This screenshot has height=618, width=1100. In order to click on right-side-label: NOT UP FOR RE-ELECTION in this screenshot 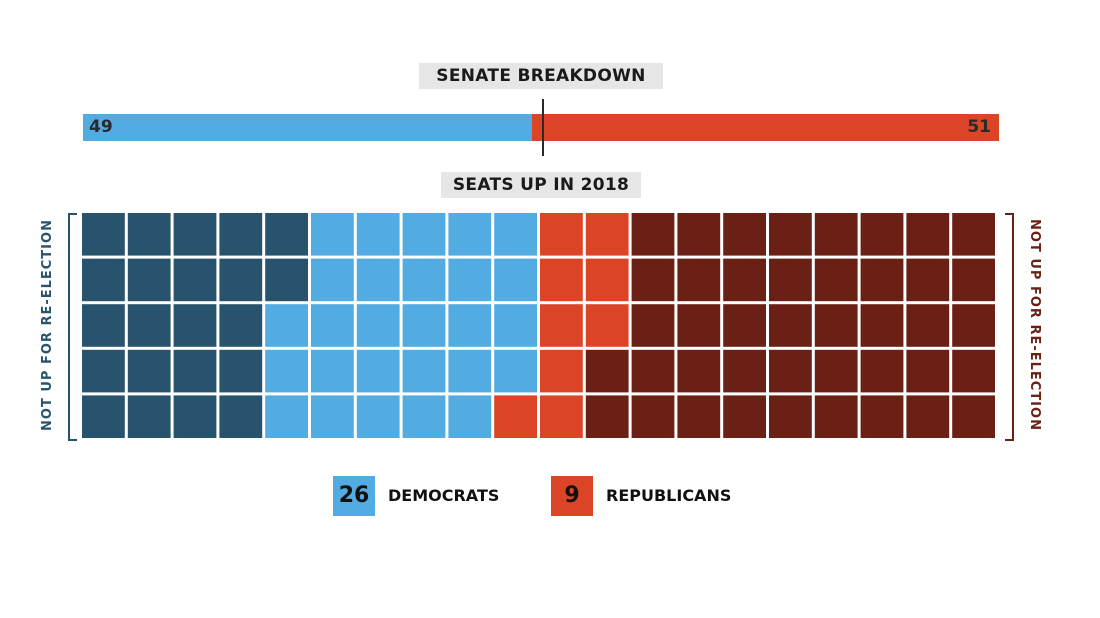, I will do `click(1034, 325)`.